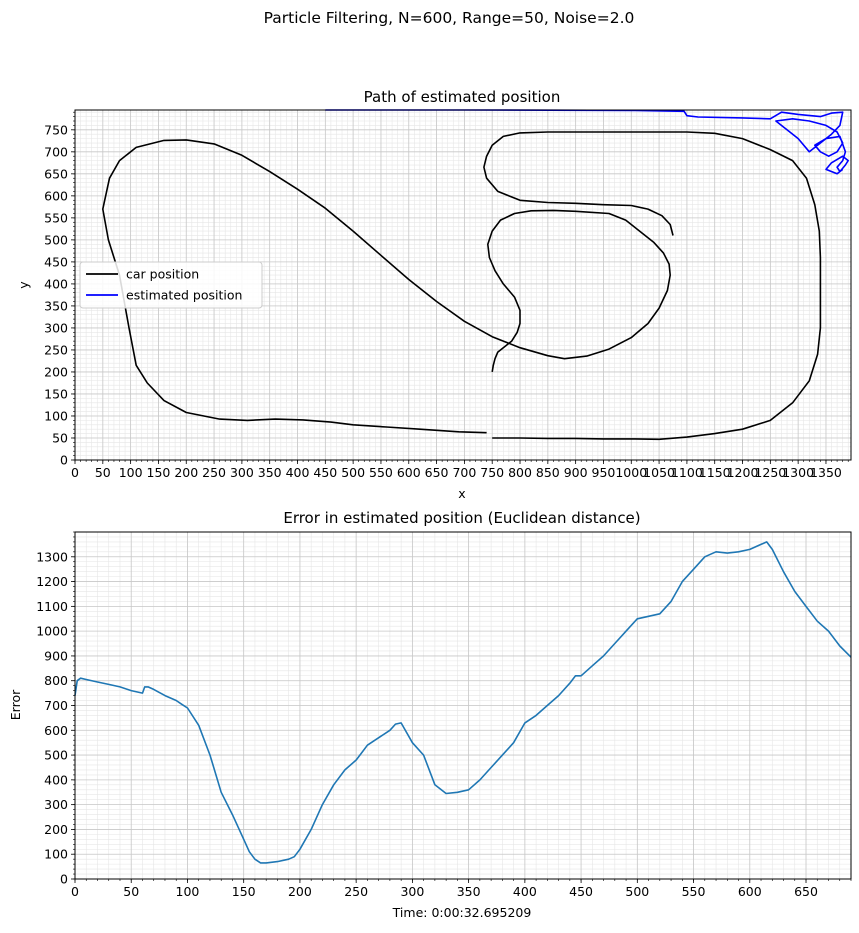  What do you see at coordinates (56, 283) in the screenshot?
I see `path-tick-label-y: 400` at bounding box center [56, 283].